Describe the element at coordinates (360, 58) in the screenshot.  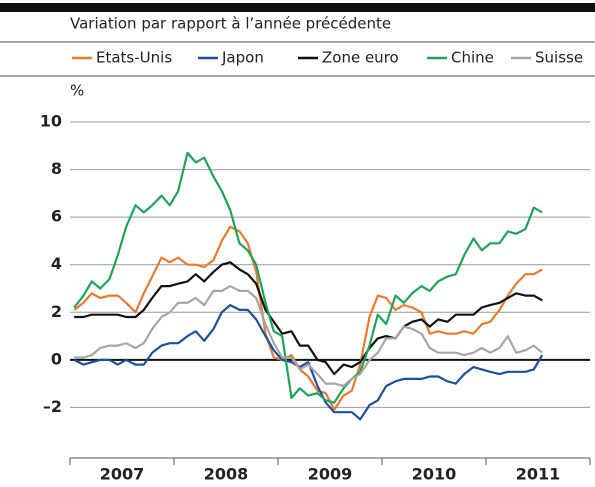
I see `legend-label: Zone euro` at that location.